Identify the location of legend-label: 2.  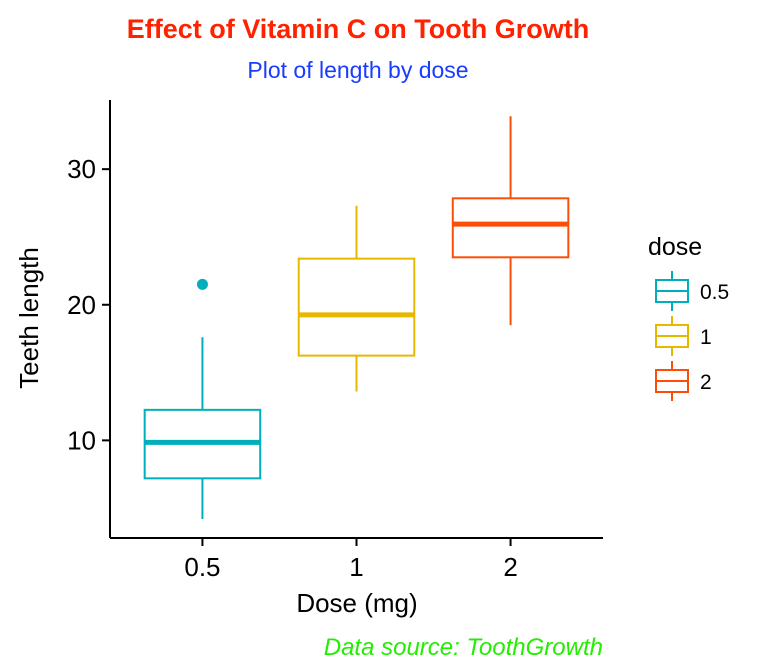
(706, 382).